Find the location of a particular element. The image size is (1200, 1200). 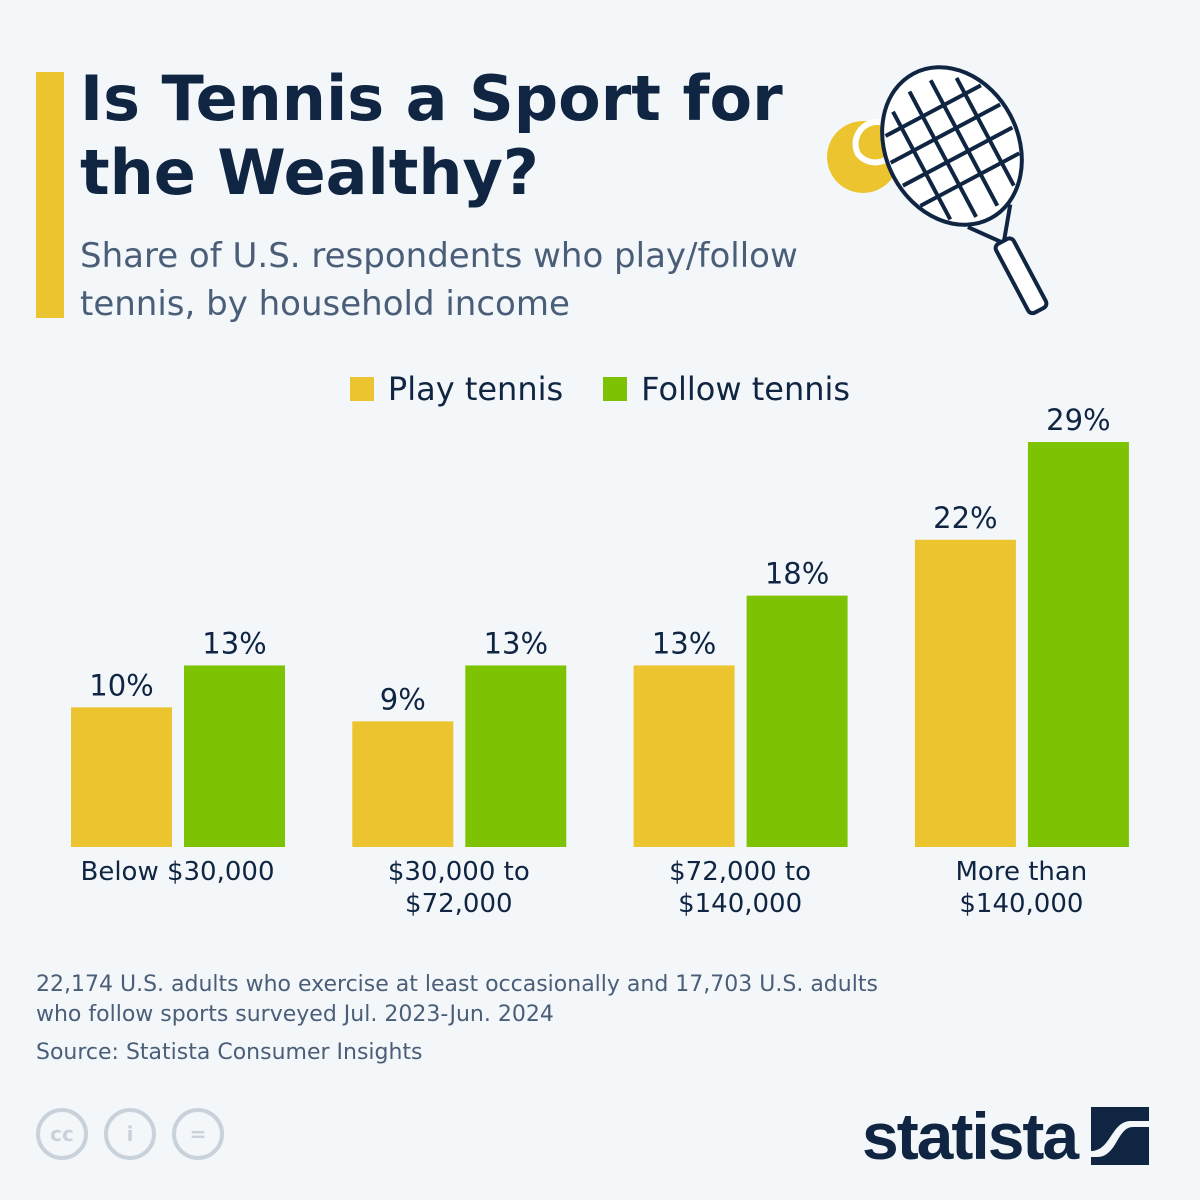

cc-icon: cc is located at coordinates (62, 1134).